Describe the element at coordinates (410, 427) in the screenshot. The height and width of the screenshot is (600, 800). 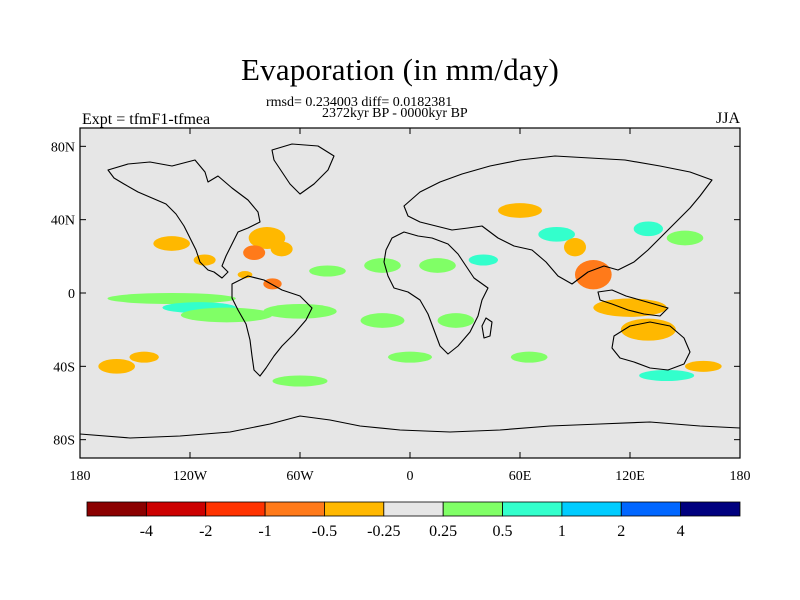
I see `antarctica-coastline` at that location.